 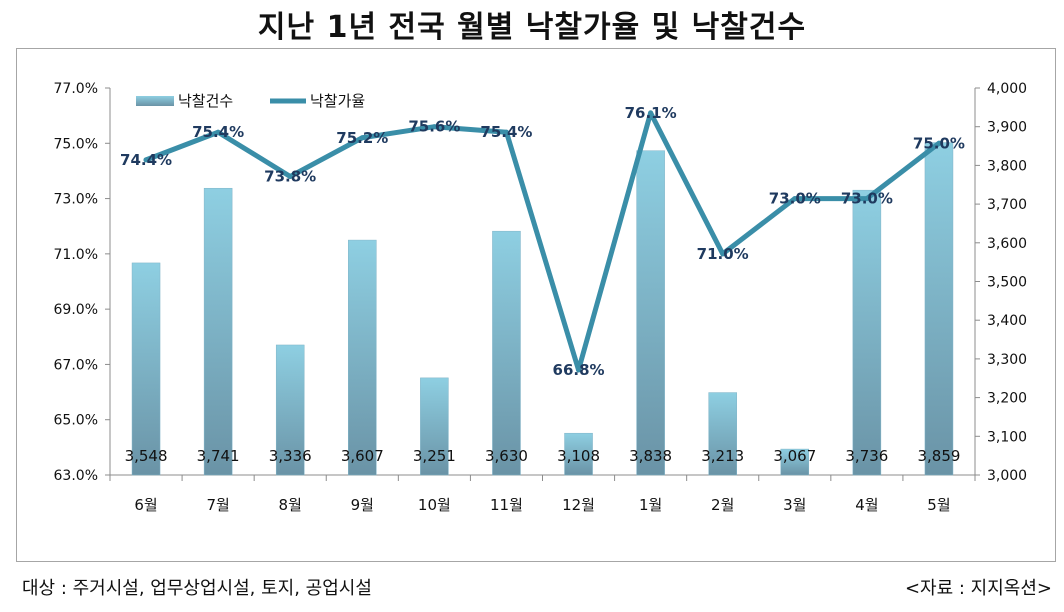 I want to click on left-tick-label: 71.0%, so click(x=76, y=255).